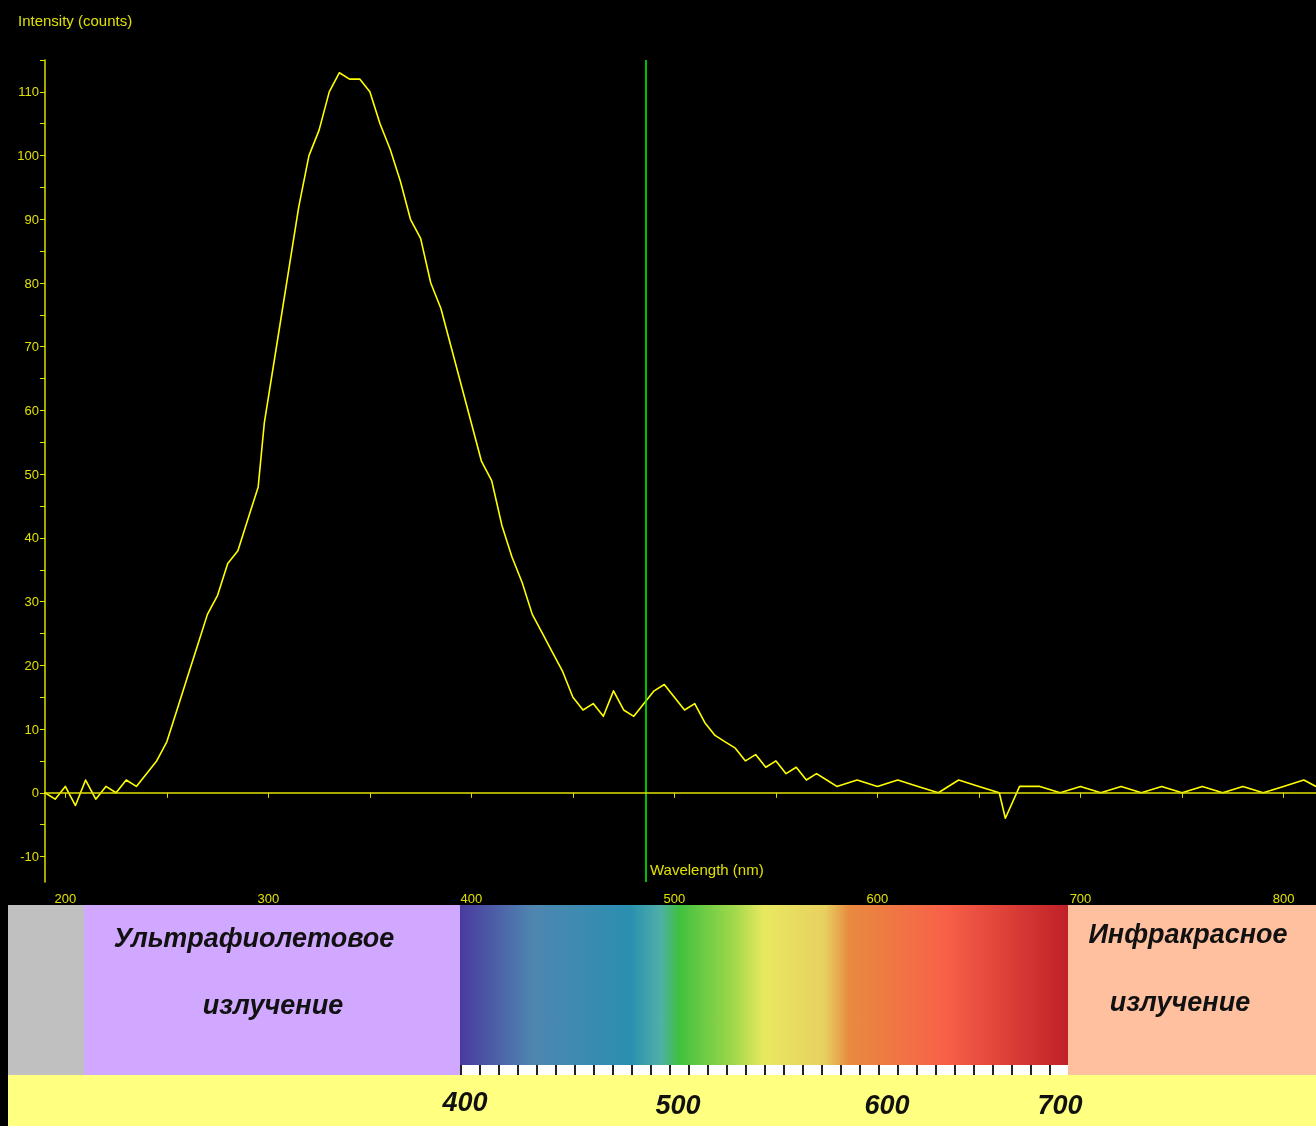 This screenshot has width=1316, height=1126. I want to click on y-tick-label: 50, so click(31, 474).